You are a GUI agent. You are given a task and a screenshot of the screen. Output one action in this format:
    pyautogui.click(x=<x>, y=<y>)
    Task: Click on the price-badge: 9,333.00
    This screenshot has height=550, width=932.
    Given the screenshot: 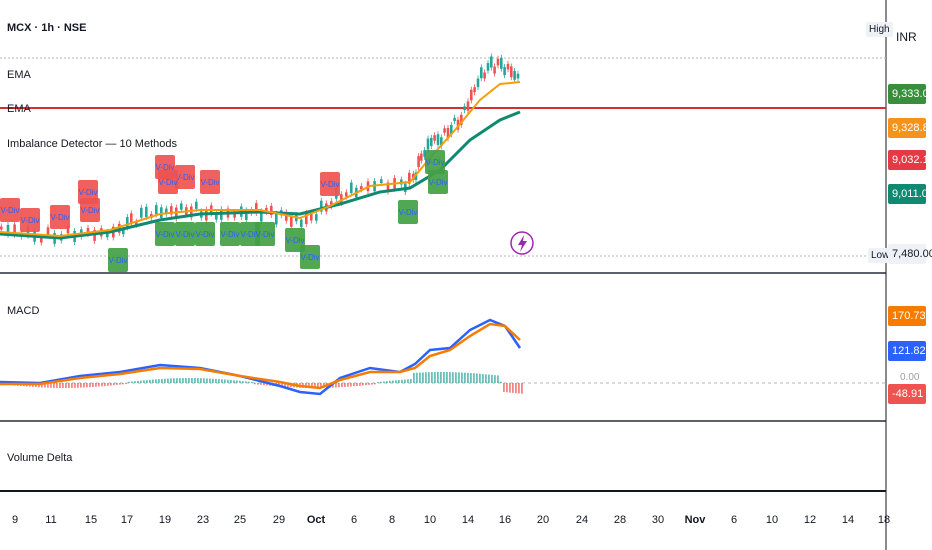 What is the action you would take?
    pyautogui.click(x=910, y=94)
    